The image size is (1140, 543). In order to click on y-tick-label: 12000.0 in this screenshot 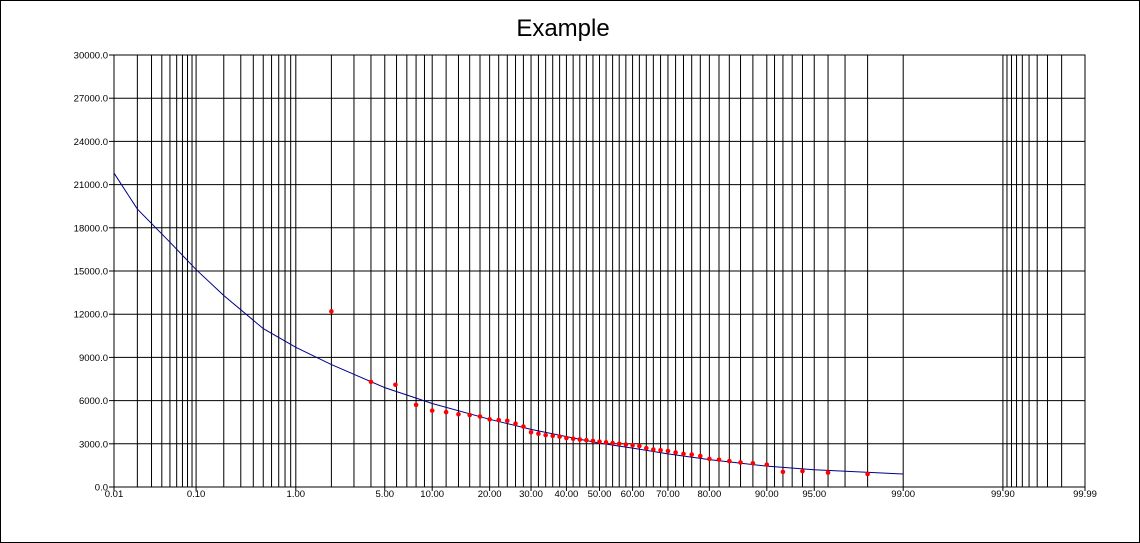, I will do `click(91, 315)`.